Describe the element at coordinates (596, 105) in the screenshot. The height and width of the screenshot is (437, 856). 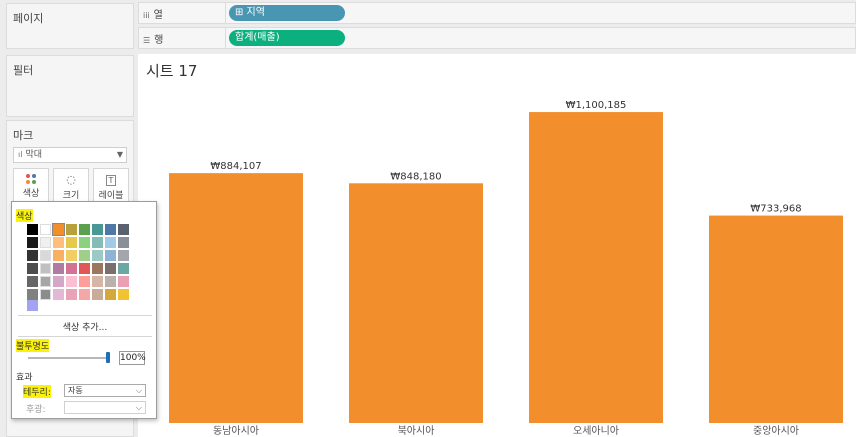
I see `bar-data-label: ₩1,100,185` at that location.